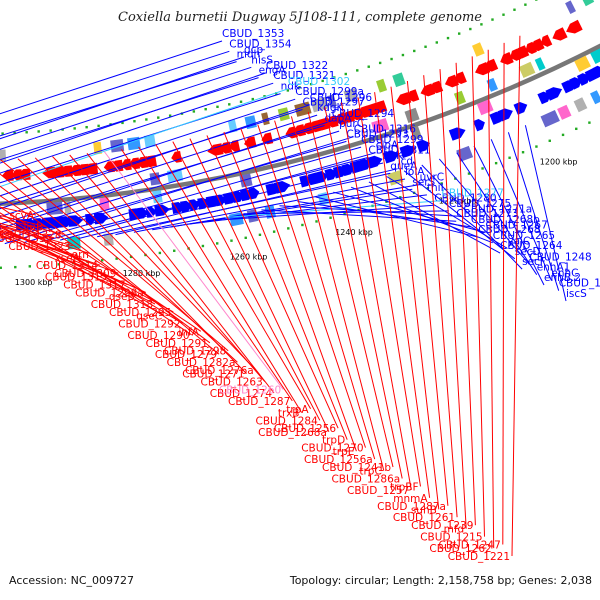 This screenshot has width=600, height=600. What do you see at coordinates (365, 480) in the screenshot?
I see `gene-label-cbud-1286a: CBUD_1286a` at bounding box center [365, 480].